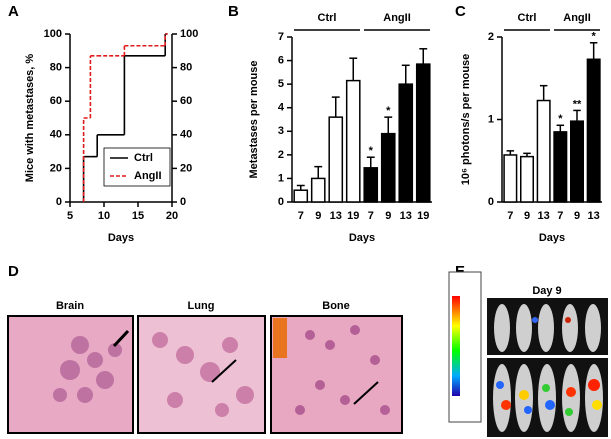 The image size is (611, 439). I want to click on y2-tick-label: 80, so click(186, 68).